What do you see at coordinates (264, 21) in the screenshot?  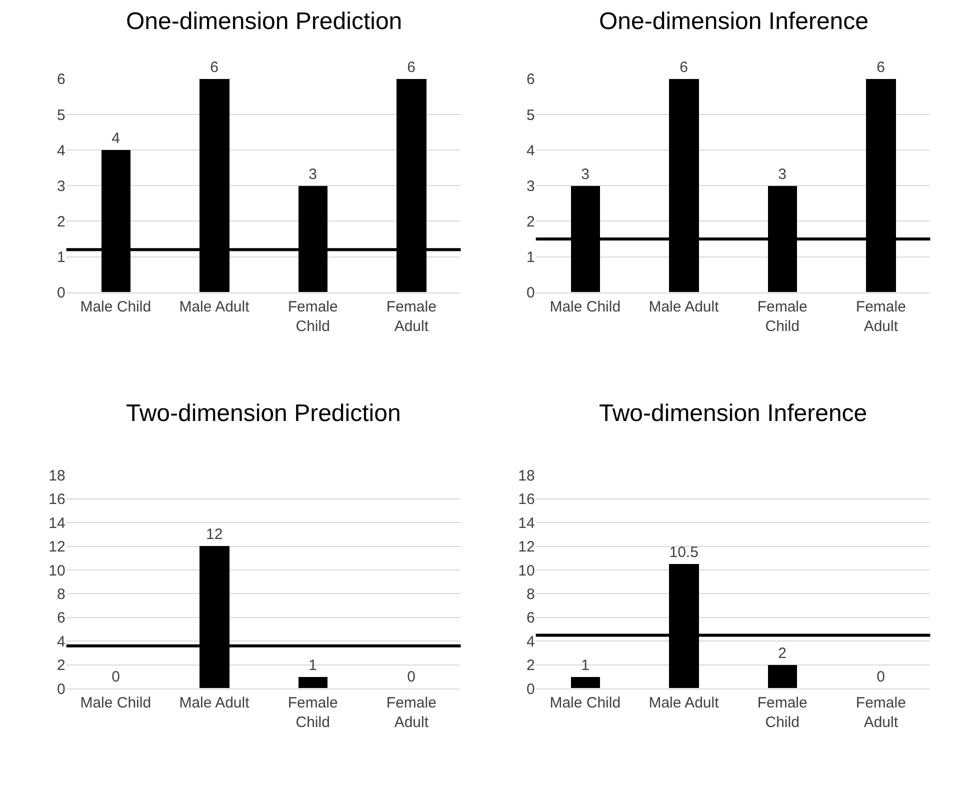 I see `chart-title: One-dimension Prediction` at bounding box center [264, 21].